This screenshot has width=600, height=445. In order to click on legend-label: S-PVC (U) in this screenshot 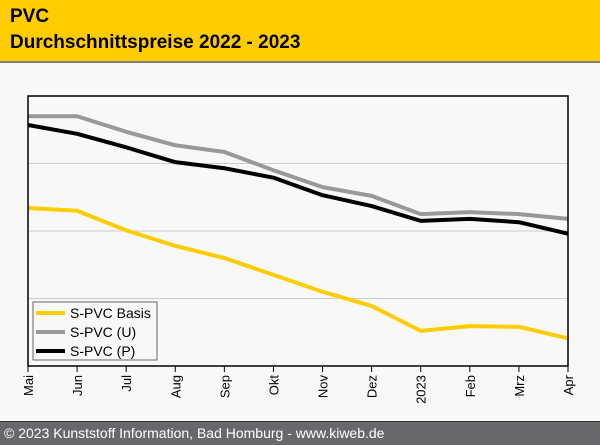, I will do `click(103, 332)`.